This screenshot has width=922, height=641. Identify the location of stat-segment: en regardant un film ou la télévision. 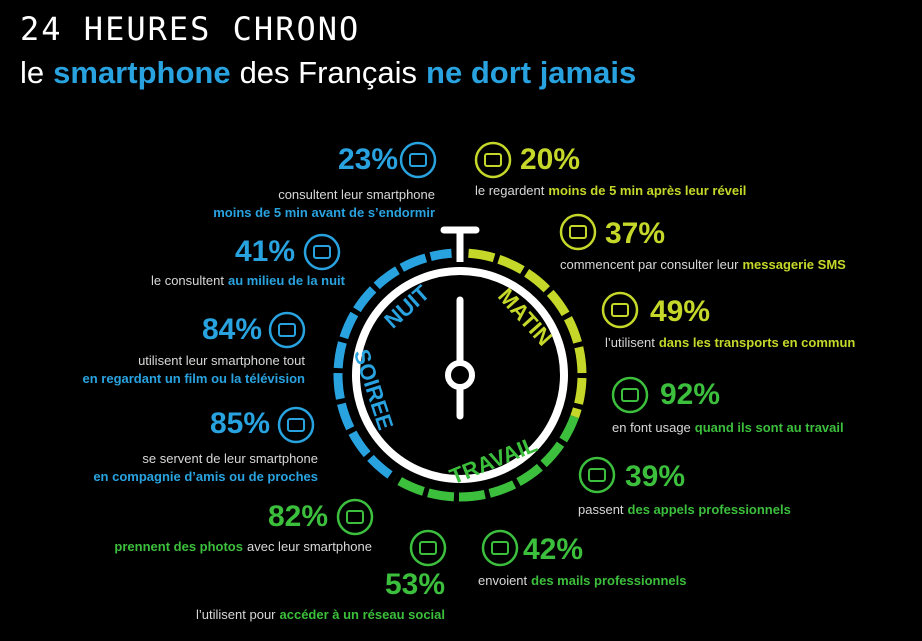
(194, 378).